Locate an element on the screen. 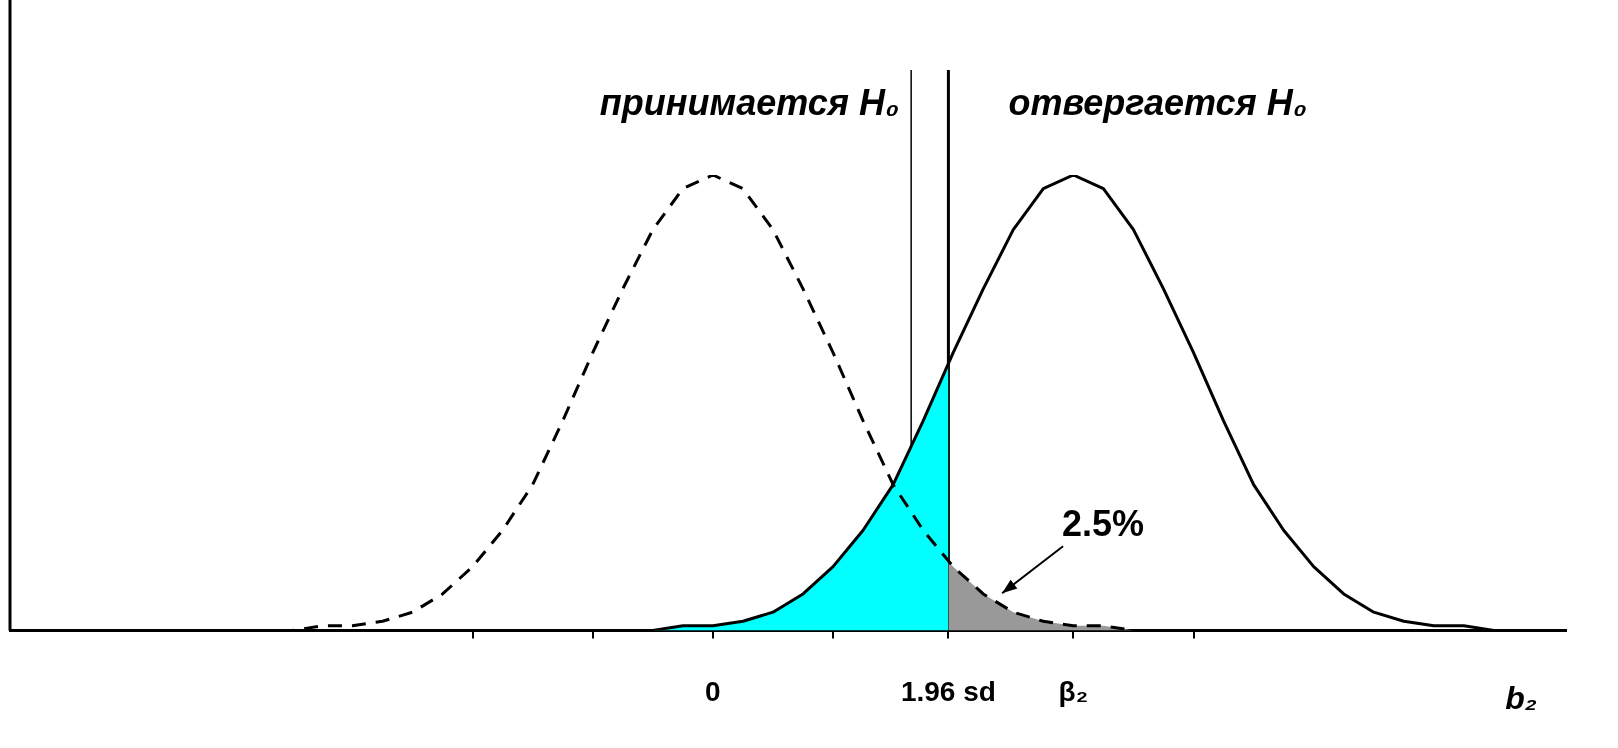 The width and height of the screenshot is (1618, 748). x-tick-label: 1.96 sd is located at coordinates (948, 691).